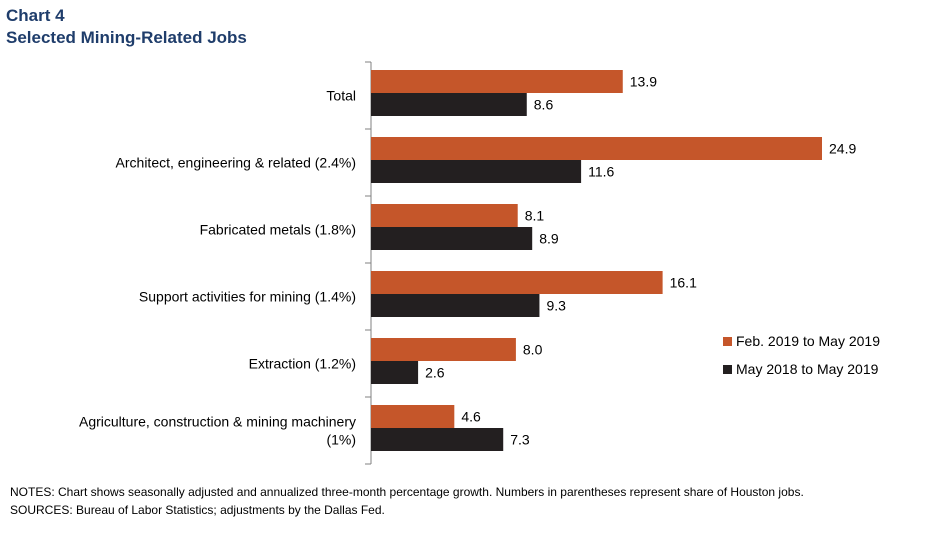  What do you see at coordinates (842, 149) in the screenshot?
I see `data-label: 24.9` at bounding box center [842, 149].